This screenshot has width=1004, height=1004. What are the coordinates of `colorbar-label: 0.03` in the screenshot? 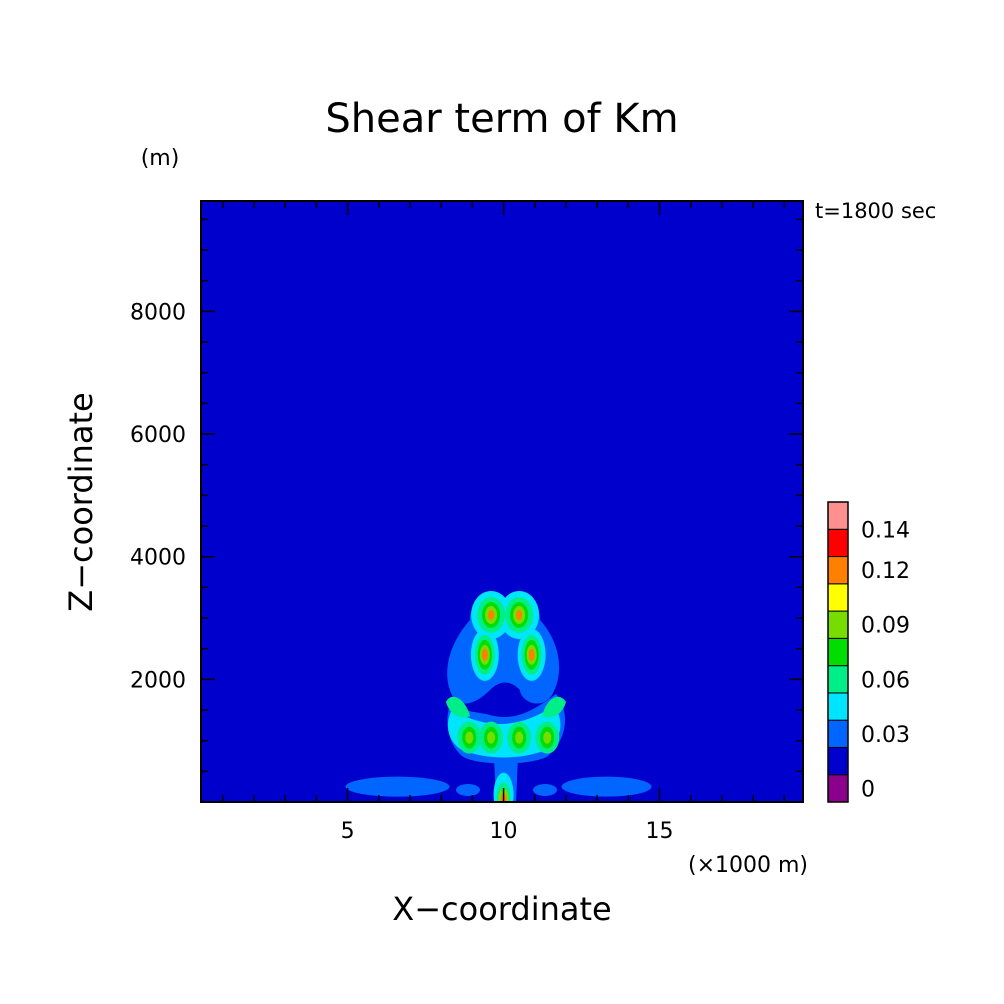 It's located at (885, 735).